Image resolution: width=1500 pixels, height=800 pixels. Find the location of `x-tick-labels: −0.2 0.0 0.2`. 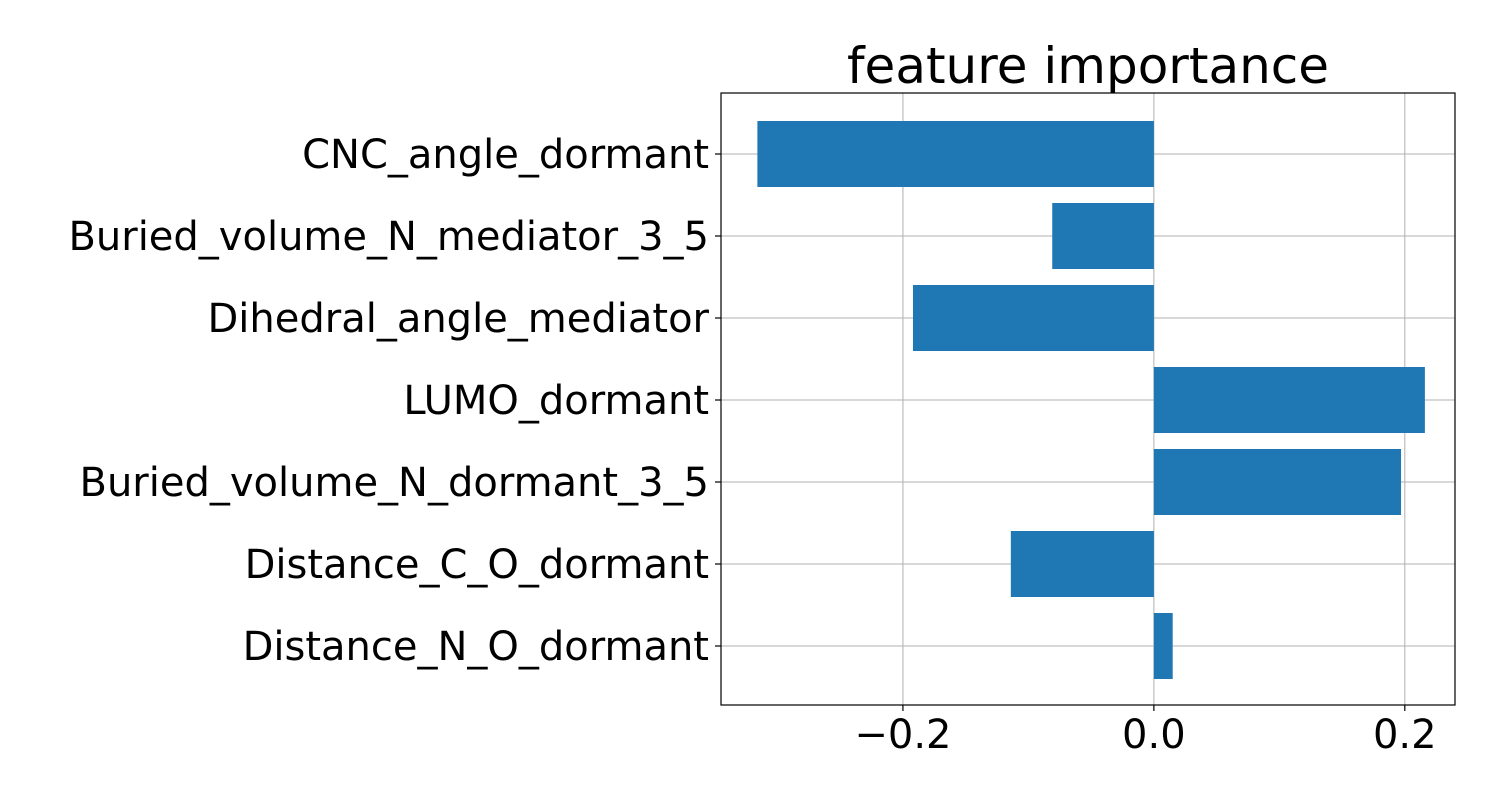

x-tick-labels: −0.2 0.0 0.2 is located at coordinates (1145, 735).